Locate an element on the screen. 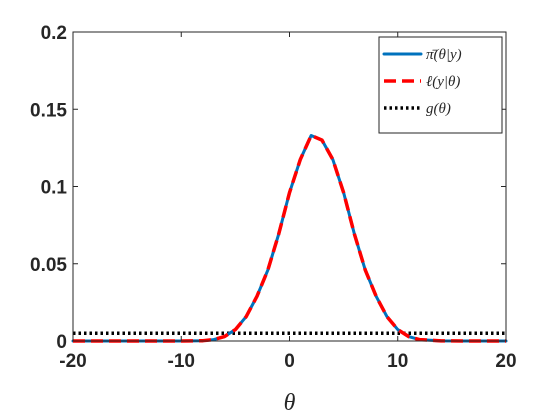 The image size is (560, 420). x-tick-label: -10 is located at coordinates (181, 361).